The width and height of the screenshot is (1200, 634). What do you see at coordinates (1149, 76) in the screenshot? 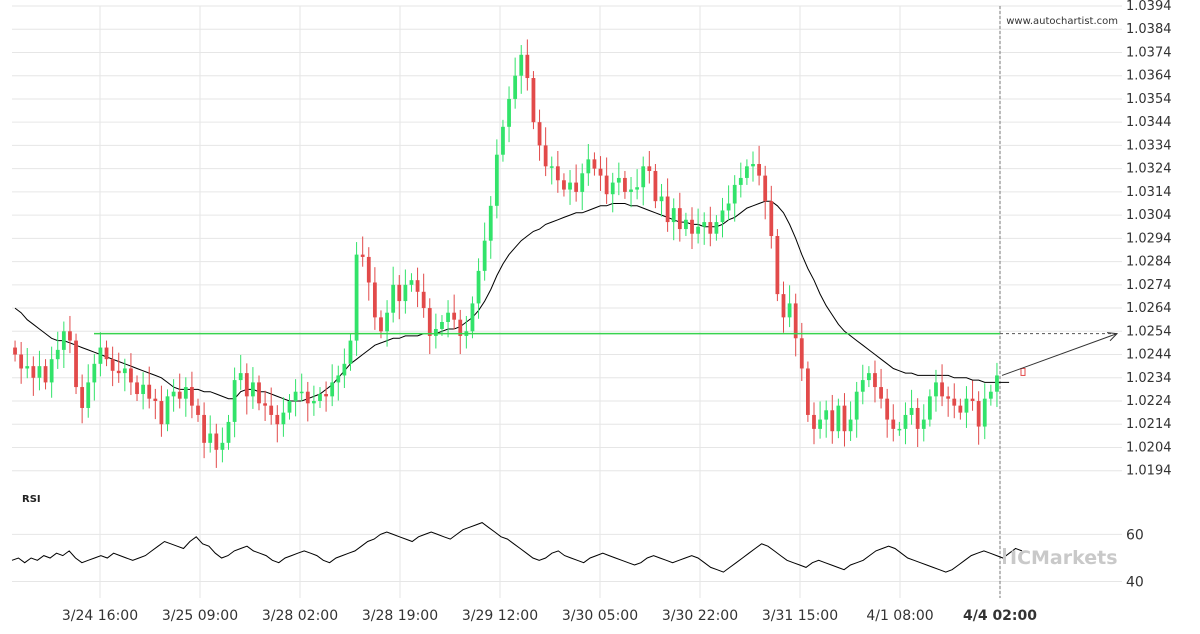
I see `price-tick-label: 1.0364` at bounding box center [1149, 76].